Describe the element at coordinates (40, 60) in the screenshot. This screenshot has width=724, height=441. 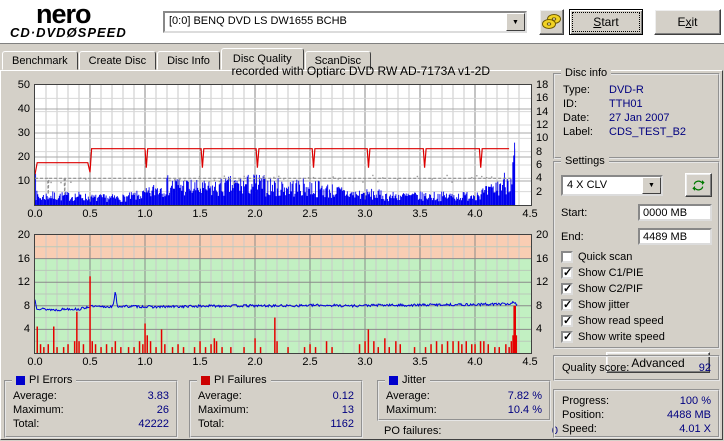
I see `tab-benchmark: Benchmark` at that location.